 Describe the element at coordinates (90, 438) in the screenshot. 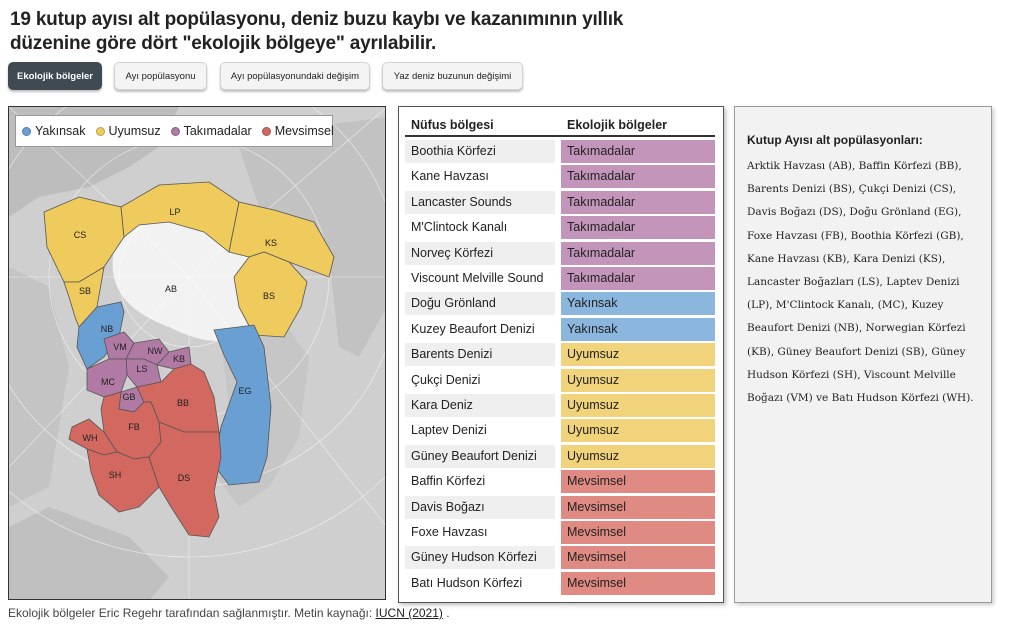

I see `label-wh: WH` at that location.